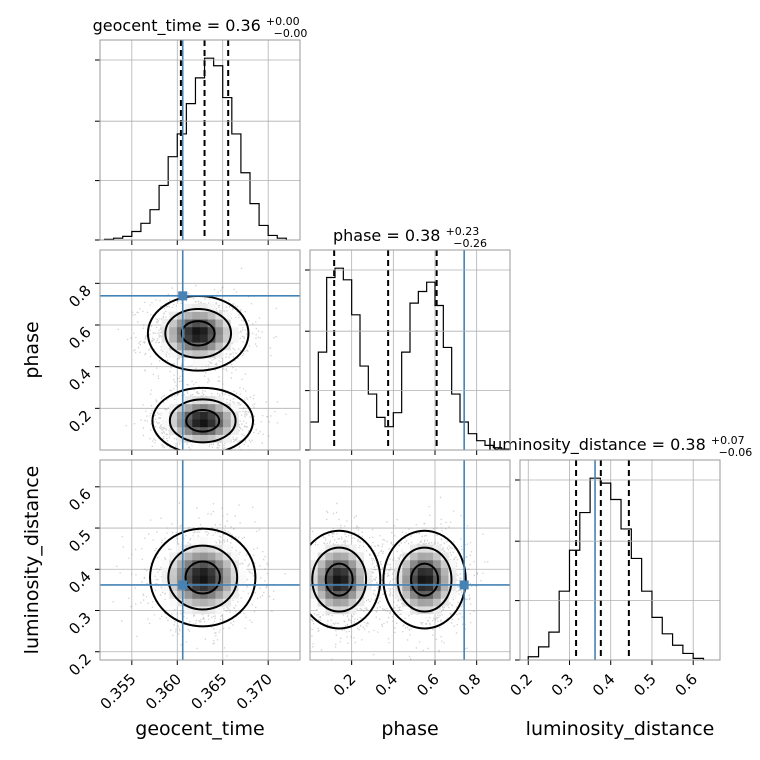  I want to click on x-axis-label-phase: phase, so click(409, 729).